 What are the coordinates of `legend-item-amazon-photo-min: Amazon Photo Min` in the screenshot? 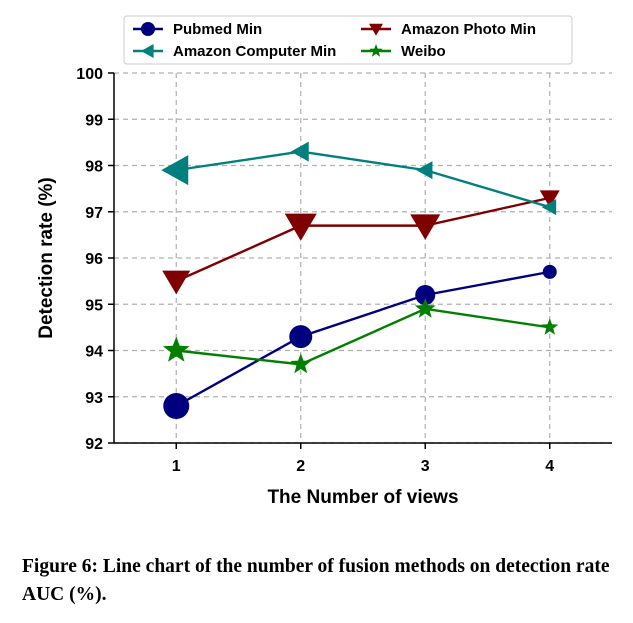 It's located at (448, 29).